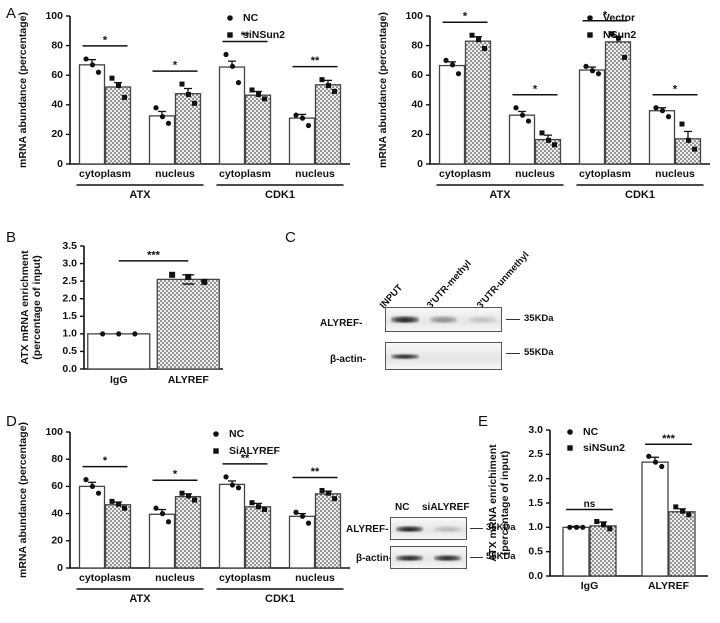 This screenshot has width=720, height=623. I want to click on blot-d-mw-0: 35KDa, so click(501, 527).